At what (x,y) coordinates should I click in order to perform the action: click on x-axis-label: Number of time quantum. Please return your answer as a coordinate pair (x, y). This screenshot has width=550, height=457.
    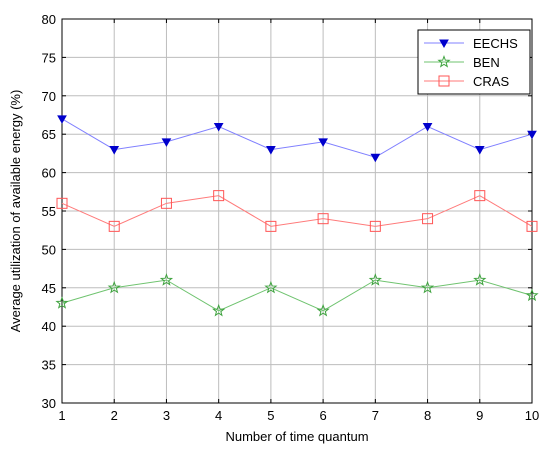
    Looking at the image, I should click on (296, 436).